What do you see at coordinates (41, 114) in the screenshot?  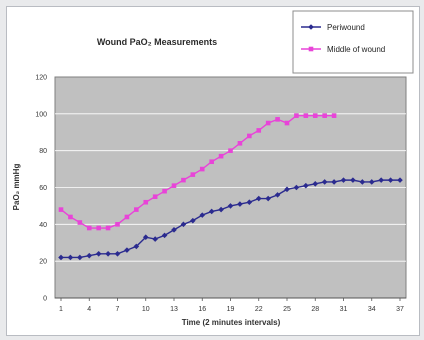 I see `y-tick-label: 100` at bounding box center [41, 114].